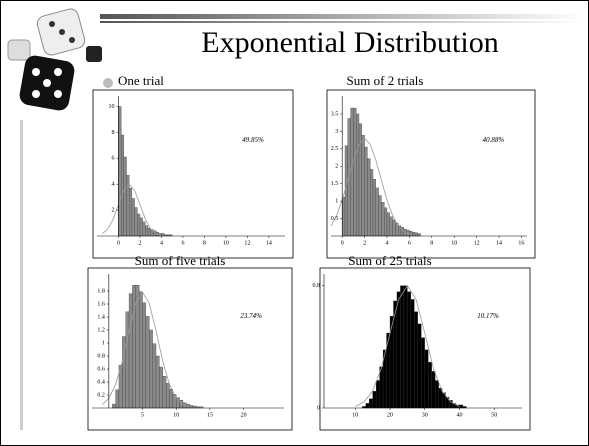  What do you see at coordinates (499, 243) in the screenshot?
I see `x-tick-label: 14` at bounding box center [499, 243].